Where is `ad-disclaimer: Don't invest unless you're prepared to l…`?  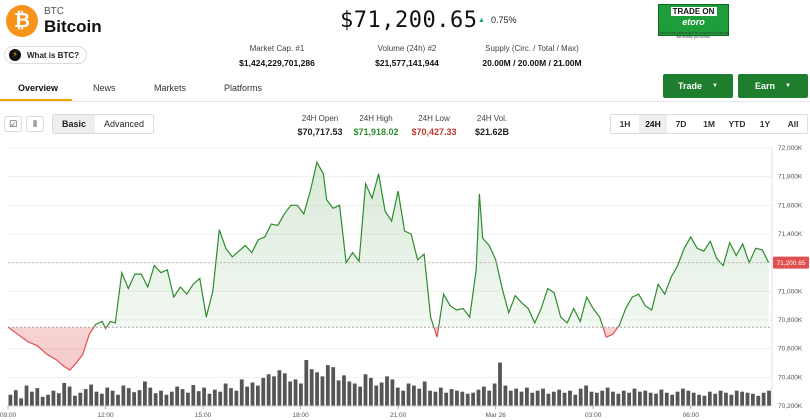 ad-disclaimer: Don't invest unless you're prepared to l… is located at coordinates (693, 35).